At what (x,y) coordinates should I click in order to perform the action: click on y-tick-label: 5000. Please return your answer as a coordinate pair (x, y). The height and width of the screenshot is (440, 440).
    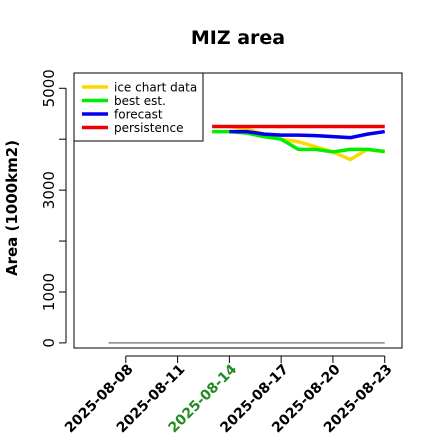
    Looking at the image, I should click on (49, 88).